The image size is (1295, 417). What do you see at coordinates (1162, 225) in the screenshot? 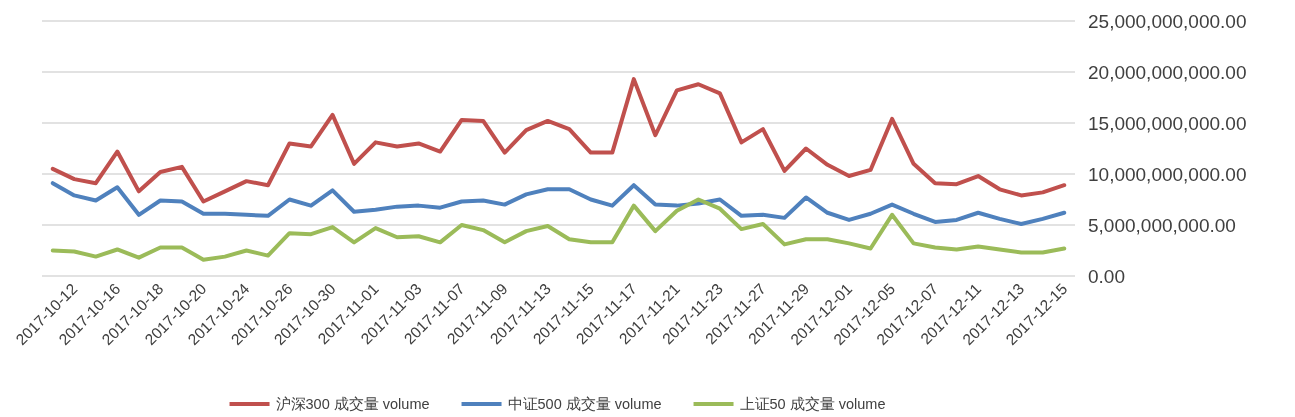
I see `y-tick-label: 5,000,000,000.00` at bounding box center [1162, 225].